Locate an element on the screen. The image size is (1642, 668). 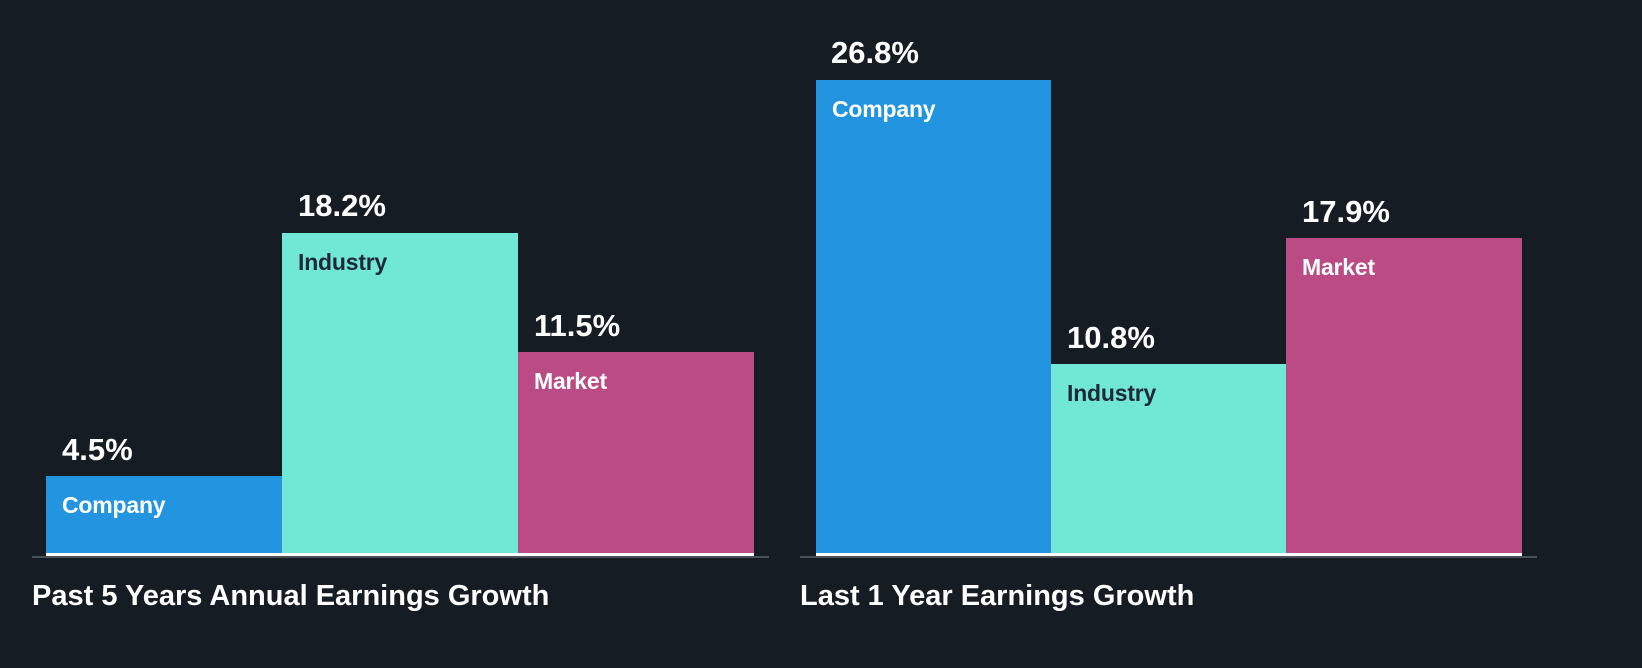
right-company-bar: Company is located at coordinates (933, 318).